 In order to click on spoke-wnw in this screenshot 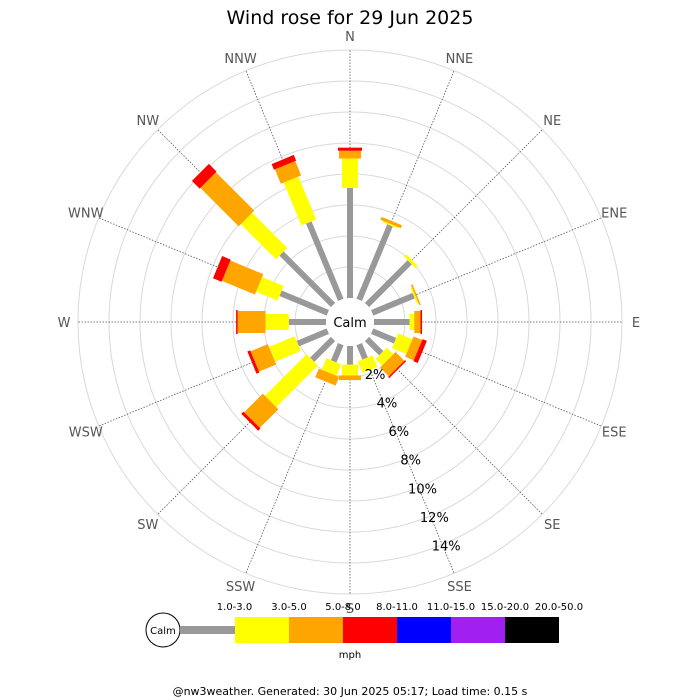, I will do `click(213, 265)`.